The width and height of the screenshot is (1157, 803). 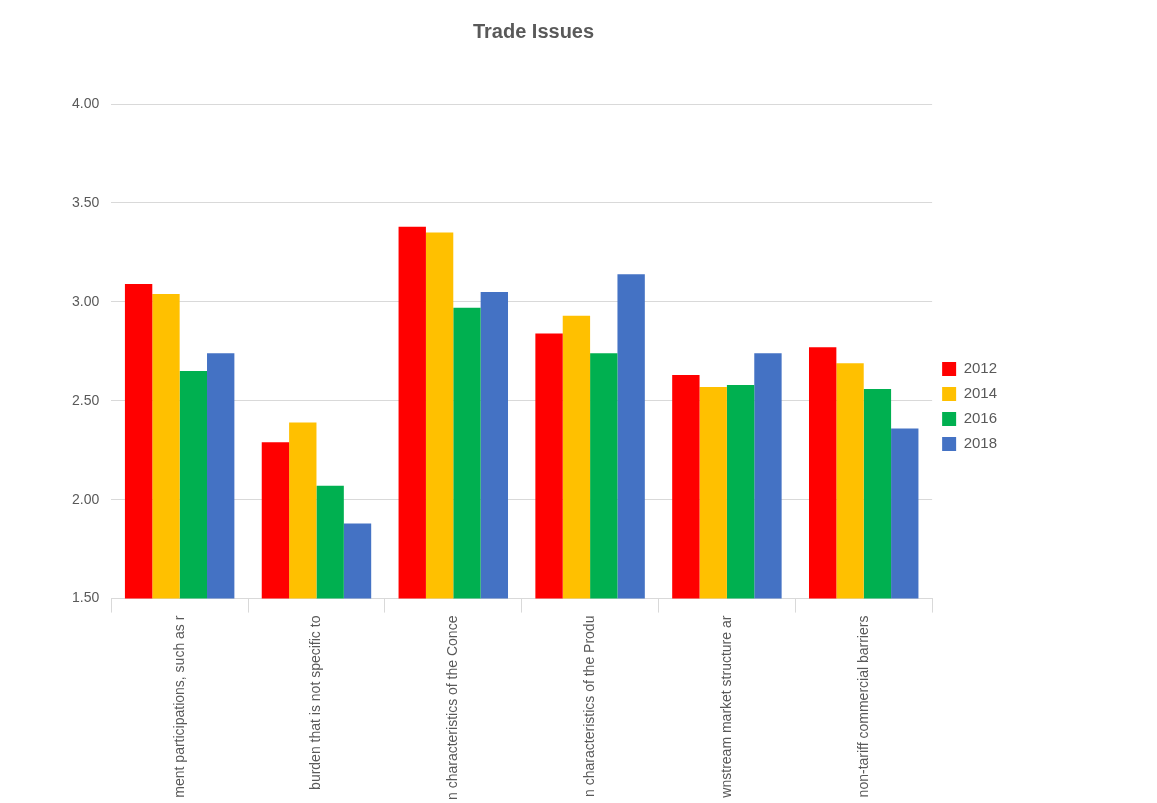 I want to click on y-tick-label: 1.50, so click(x=86, y=597).